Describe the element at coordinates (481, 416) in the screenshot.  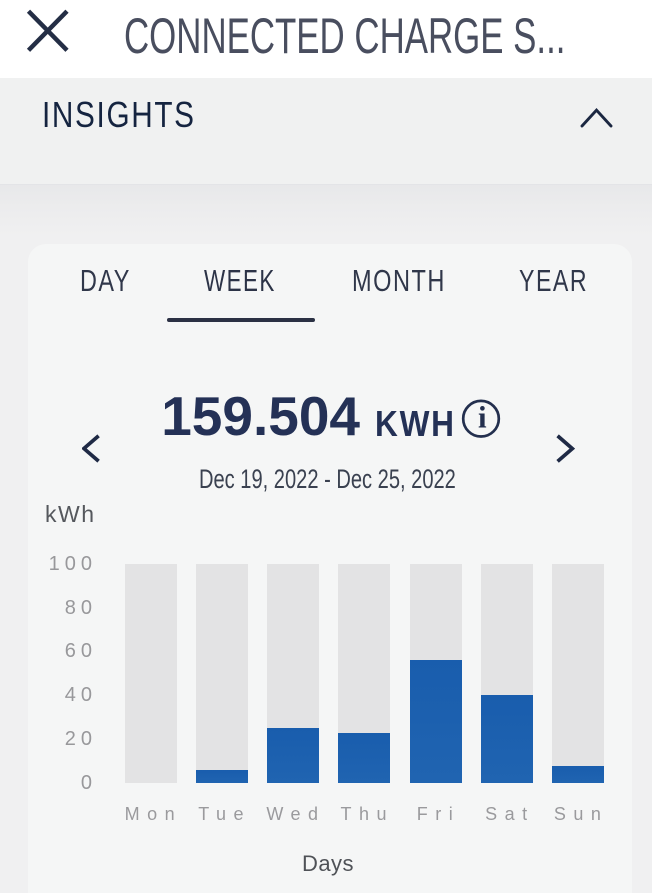
I see `svg-text: i` at that location.